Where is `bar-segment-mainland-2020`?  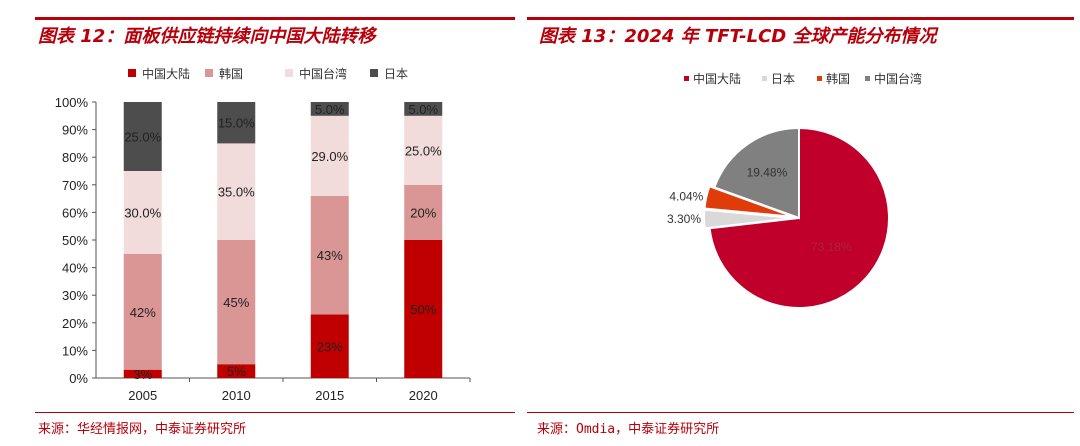
bar-segment-mainland-2020 is located at coordinates (423, 309).